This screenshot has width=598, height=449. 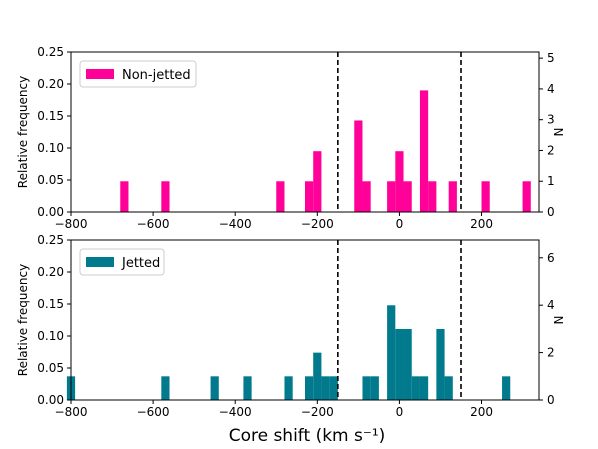 I want to click on y2-tick-label: 3, so click(x=551, y=120).